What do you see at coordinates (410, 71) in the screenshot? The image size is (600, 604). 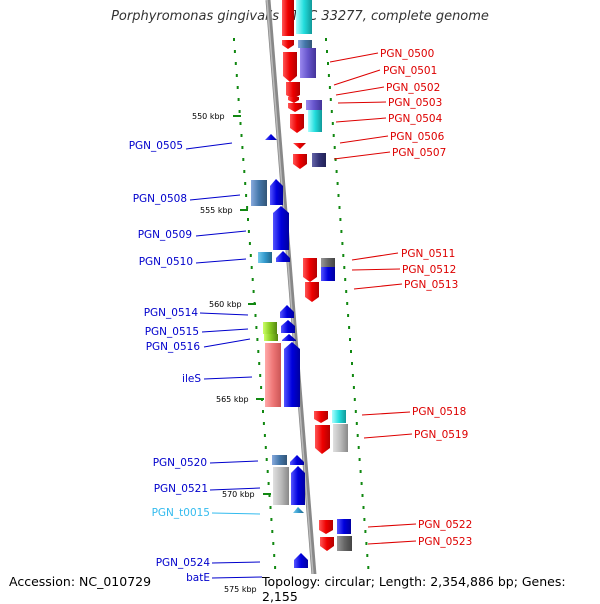 I see `gene-label: PGN_0501` at bounding box center [410, 71].